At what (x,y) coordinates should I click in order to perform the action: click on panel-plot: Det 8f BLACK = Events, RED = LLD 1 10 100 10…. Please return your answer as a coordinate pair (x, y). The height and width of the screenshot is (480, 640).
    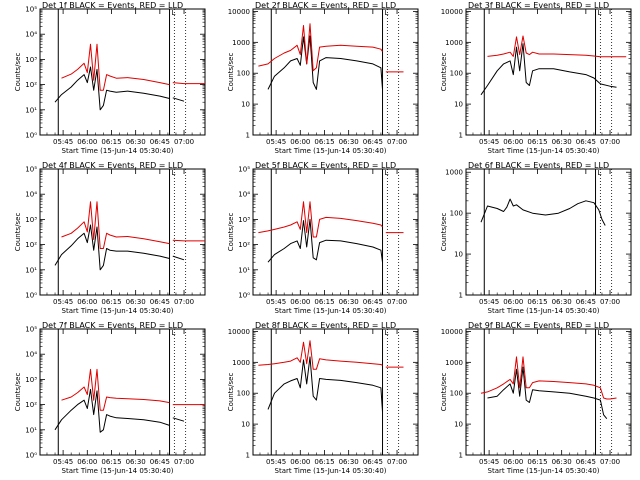
    Looking at the image, I should click on (323, 398).